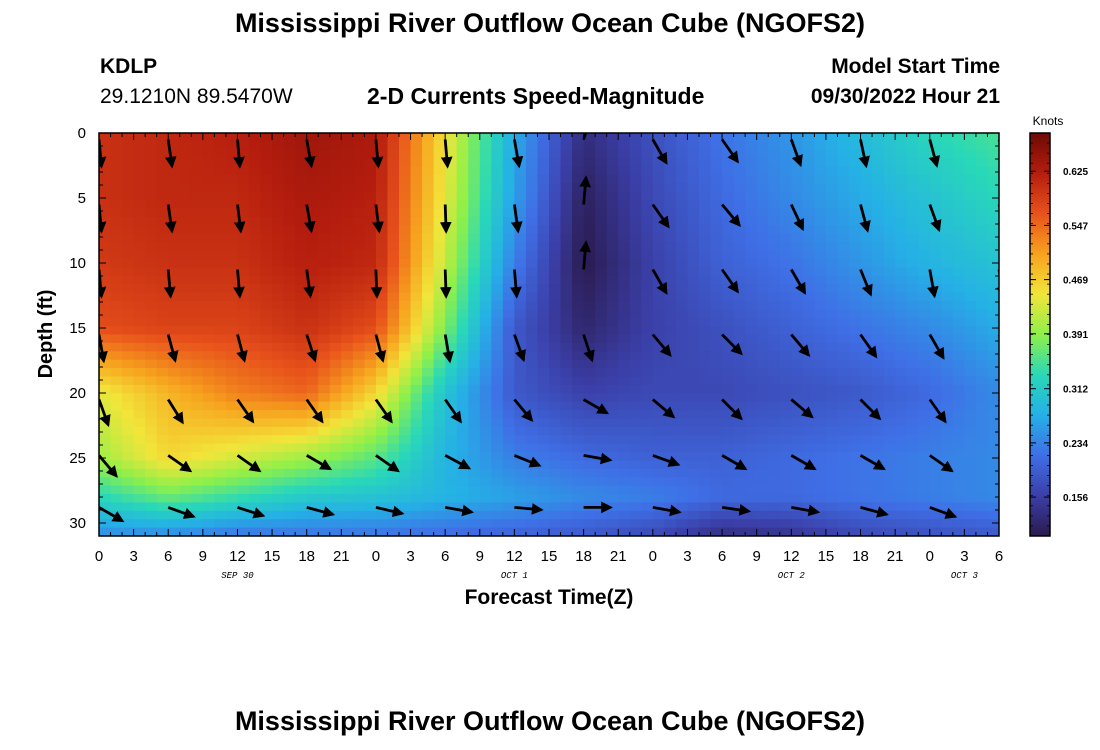 This screenshot has height=750, width=1100. Describe the element at coordinates (172, 348) in the screenshot. I see `current-vector-arrow` at that location.